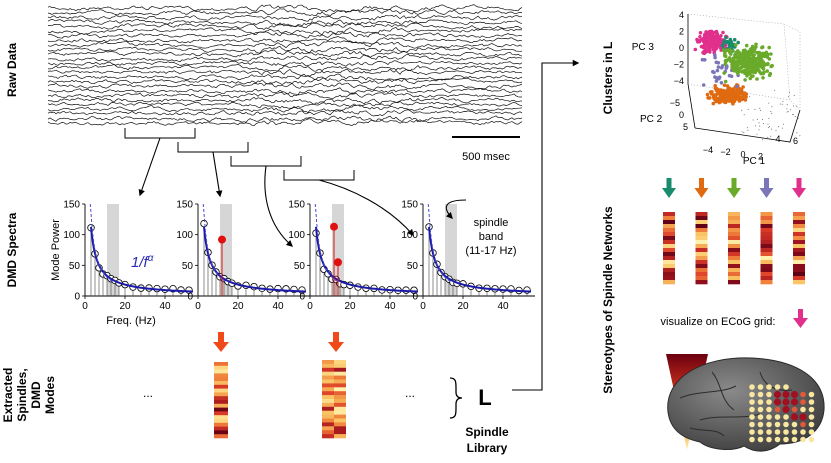 This screenshot has width=831, height=463. What do you see at coordinates (319, 175) in the screenshot?
I see `window-bracket` at bounding box center [319, 175].